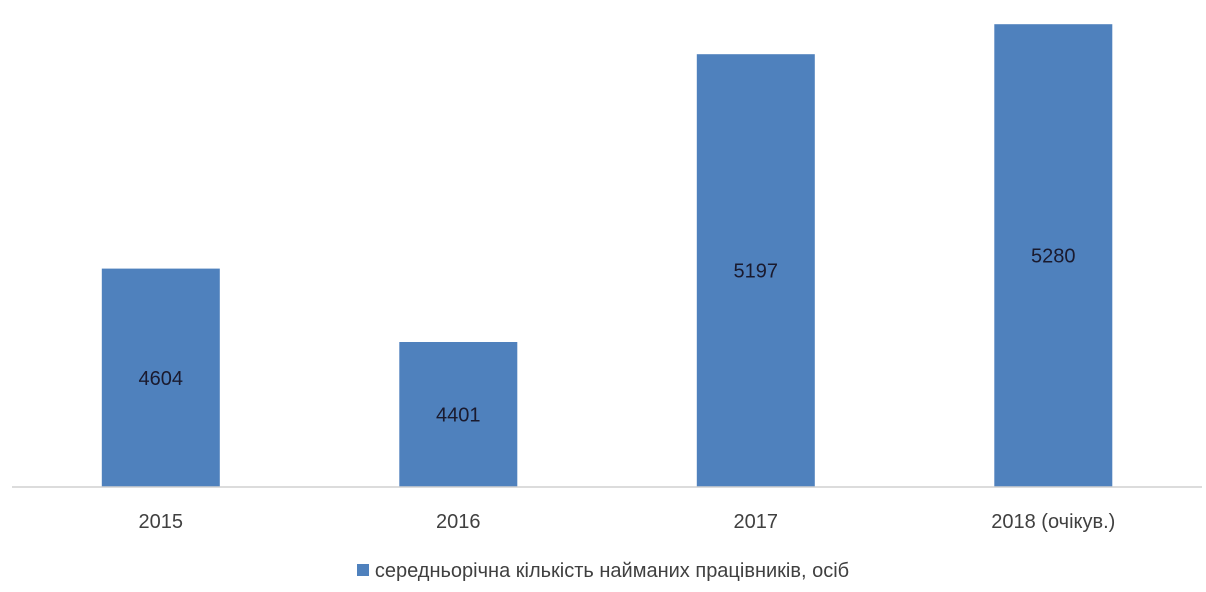 The image size is (1206, 592). Describe the element at coordinates (1053, 522) in the screenshot. I see `x-tick-label: 2018 (очікув.)` at that location.